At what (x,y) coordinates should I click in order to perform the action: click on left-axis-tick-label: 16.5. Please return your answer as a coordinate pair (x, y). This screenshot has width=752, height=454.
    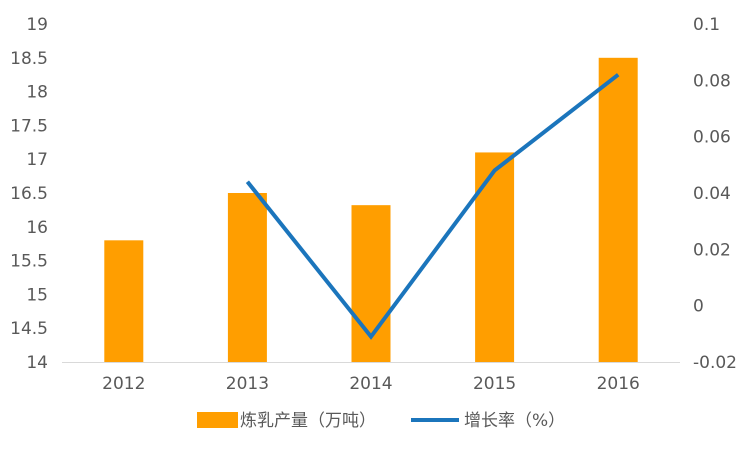
    Looking at the image, I should click on (29, 194).